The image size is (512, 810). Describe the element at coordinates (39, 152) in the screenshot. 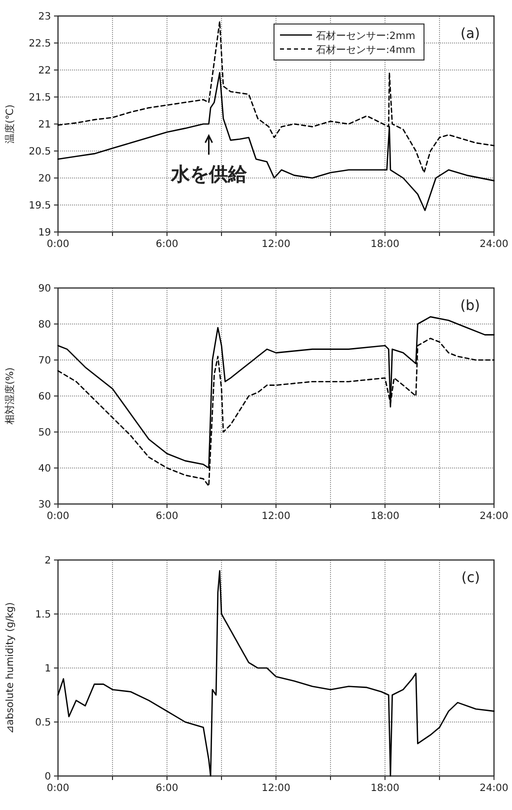

I see `y-tick-label: 20.5` at that location.